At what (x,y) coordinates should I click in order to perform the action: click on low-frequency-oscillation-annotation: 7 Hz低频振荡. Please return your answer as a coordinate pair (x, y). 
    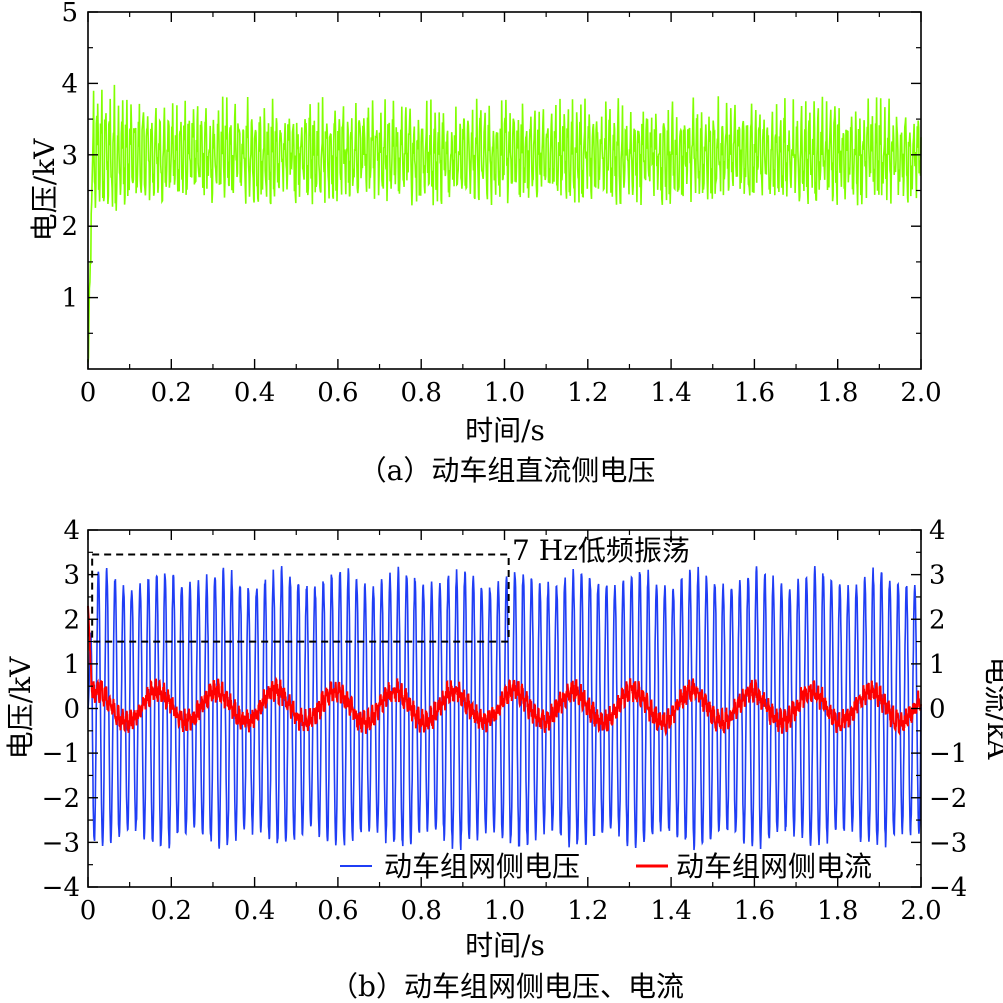
    Looking at the image, I should click on (390, 588).